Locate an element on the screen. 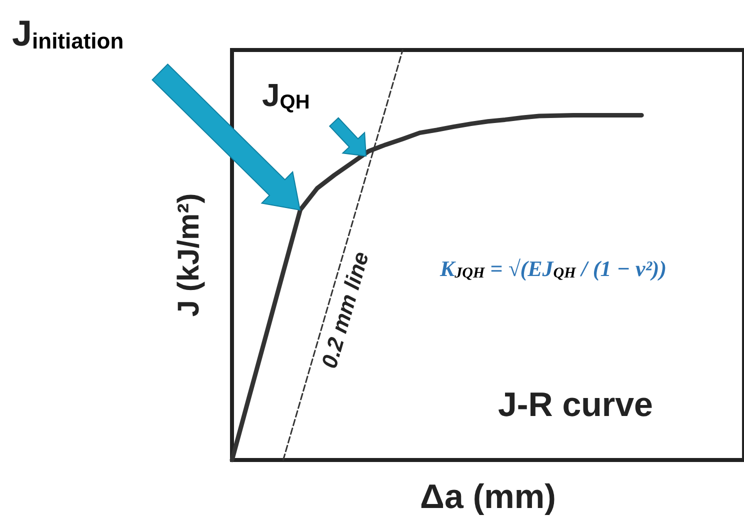  y-axis-title: J (kJ/m²) is located at coordinates (189, 255).